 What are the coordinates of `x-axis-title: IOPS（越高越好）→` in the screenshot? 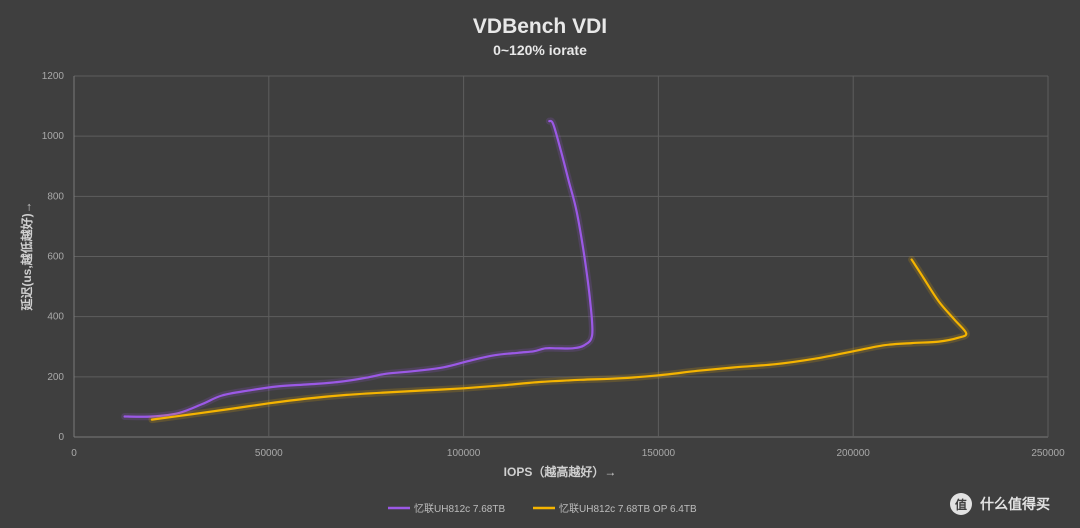 It's located at (560, 471).